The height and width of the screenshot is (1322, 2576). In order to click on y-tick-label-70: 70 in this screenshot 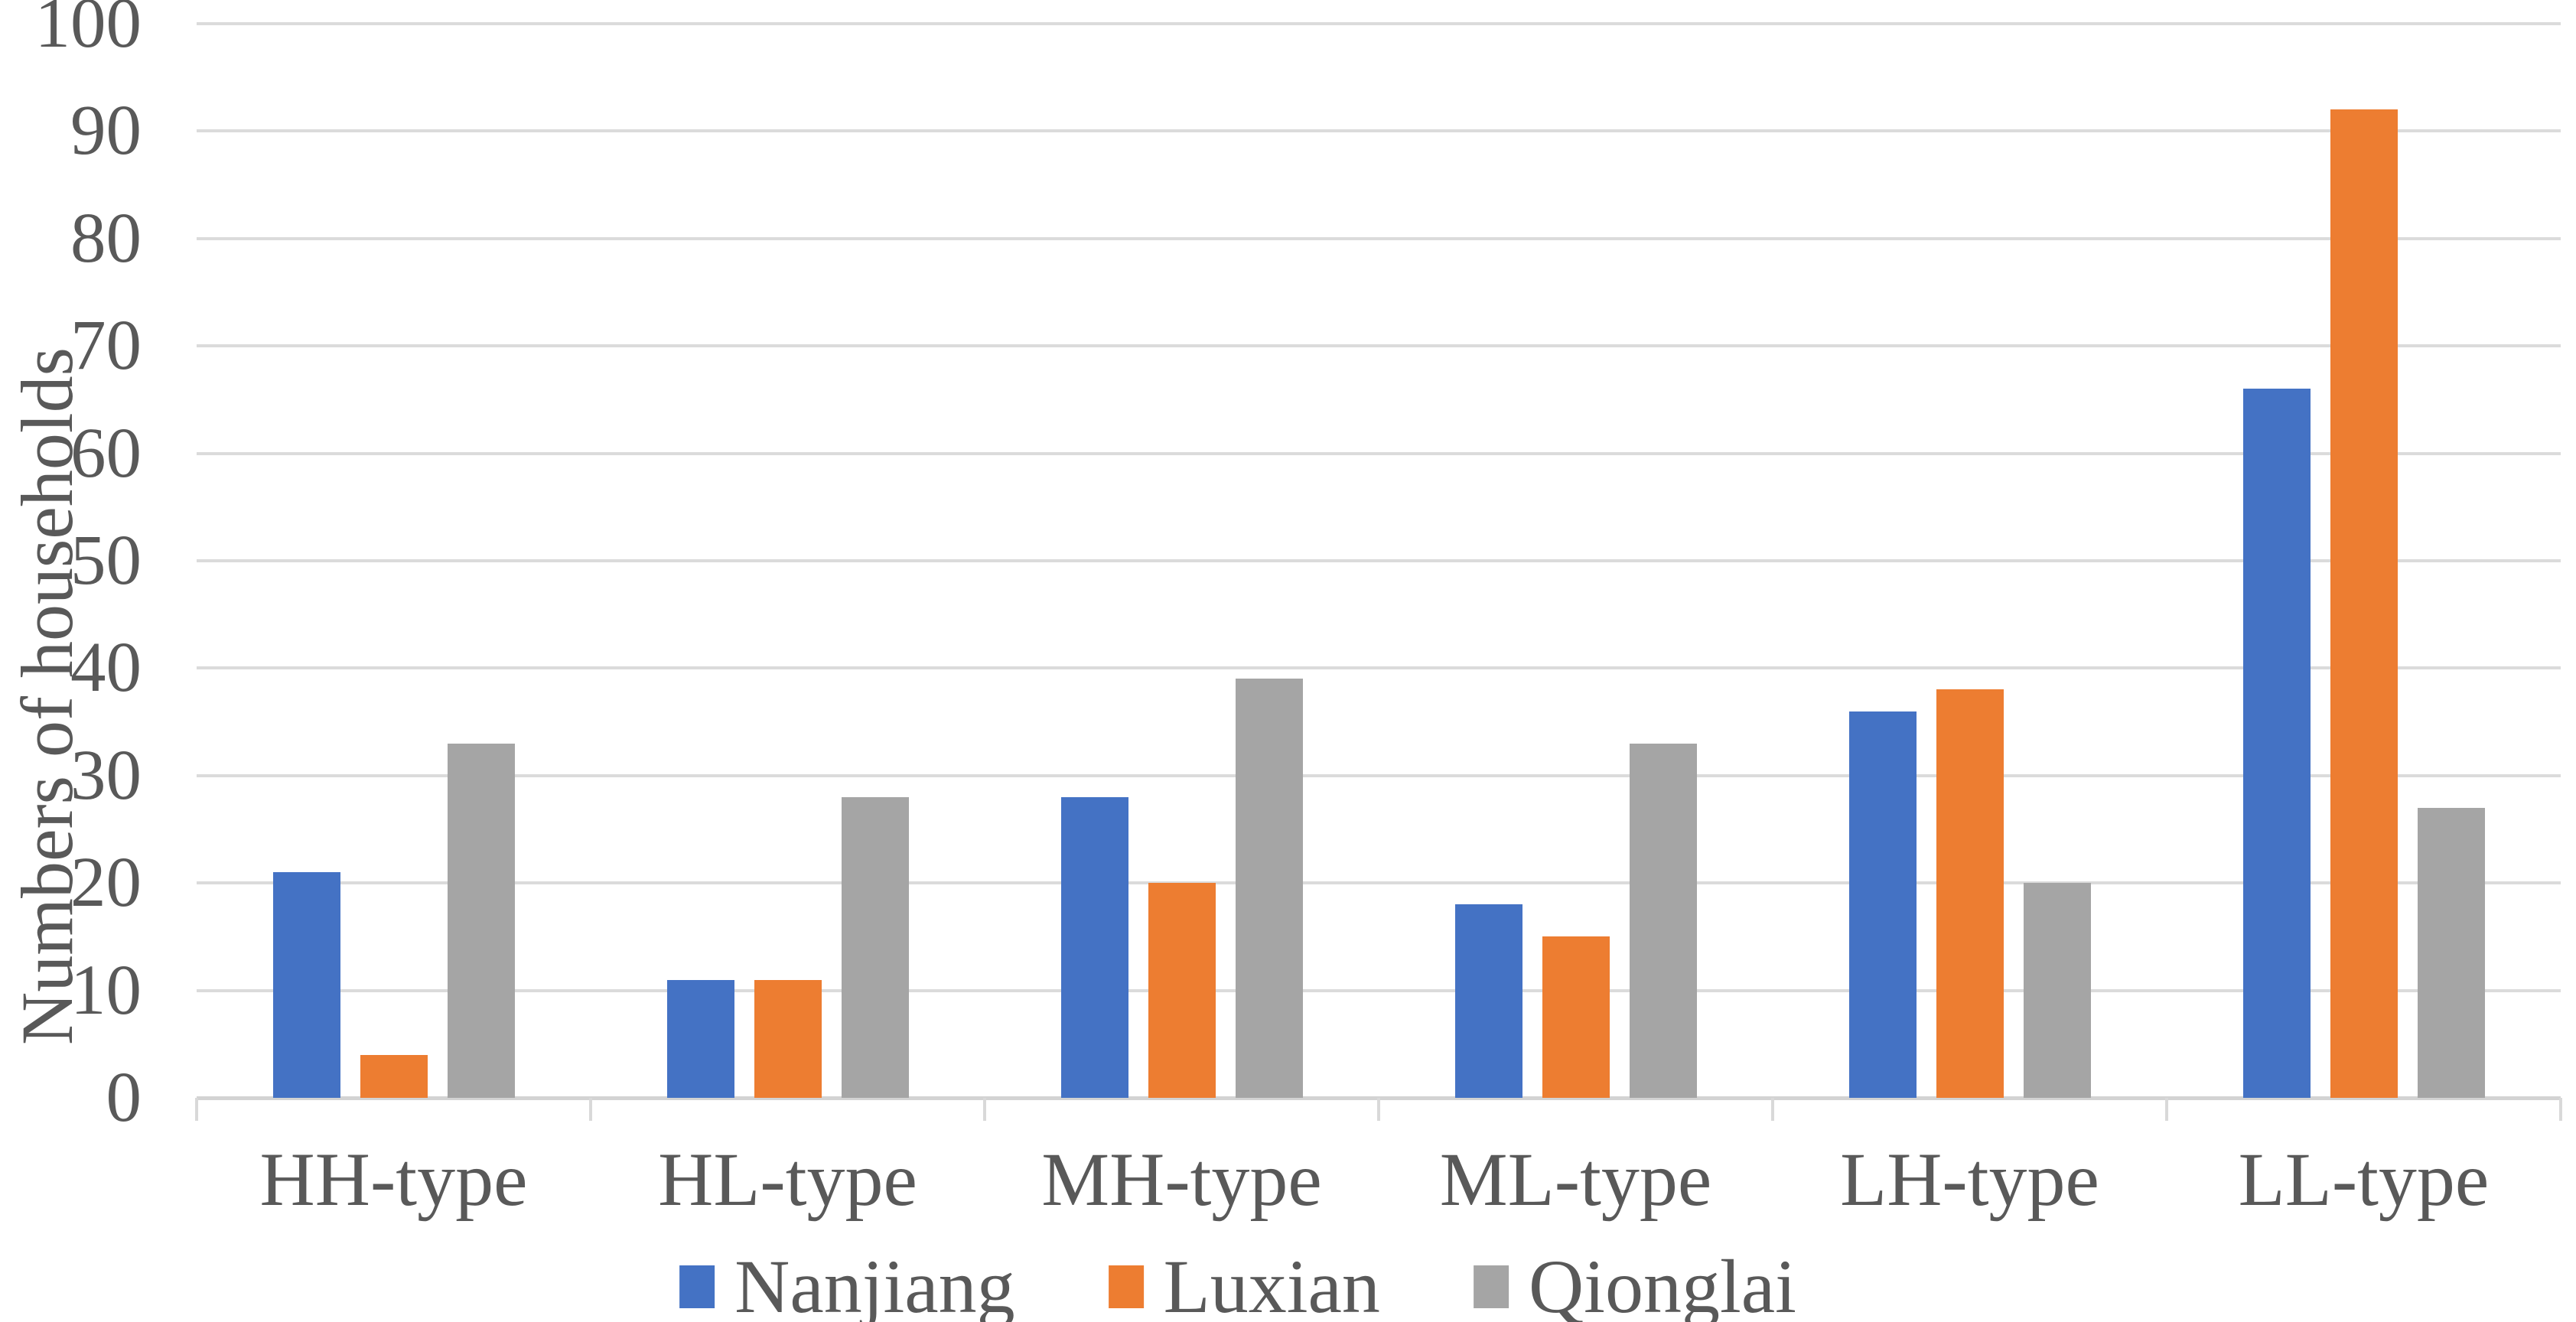, I will do `click(106, 345)`.